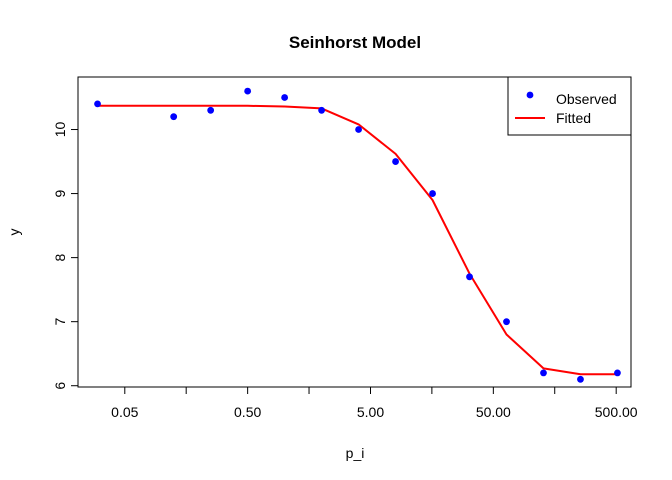 The height and width of the screenshot is (480, 672). Describe the element at coordinates (60, 130) in the screenshot. I see `y-tick-label: 10` at that location.